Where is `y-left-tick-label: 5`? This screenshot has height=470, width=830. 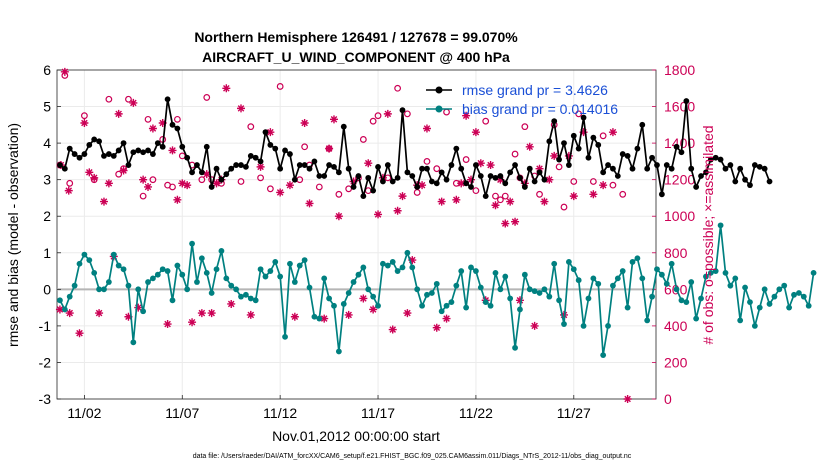 y-left-tick-label: 5 is located at coordinates (47, 107).